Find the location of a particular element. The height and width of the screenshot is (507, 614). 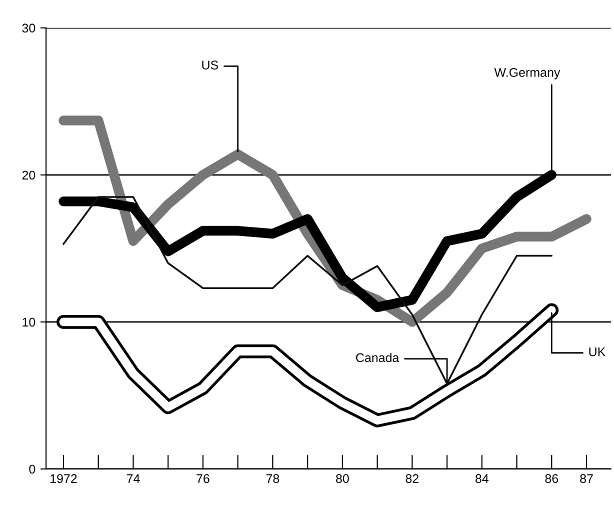

y-tick-label: 10 is located at coordinates (29, 322).